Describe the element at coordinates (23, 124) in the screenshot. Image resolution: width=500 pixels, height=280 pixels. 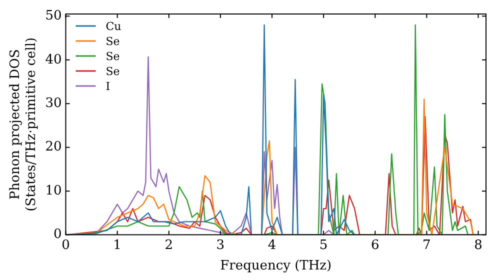
I see `y-axis-title: Phonon projected DOS (States/THz·primitive cell)` at that location.